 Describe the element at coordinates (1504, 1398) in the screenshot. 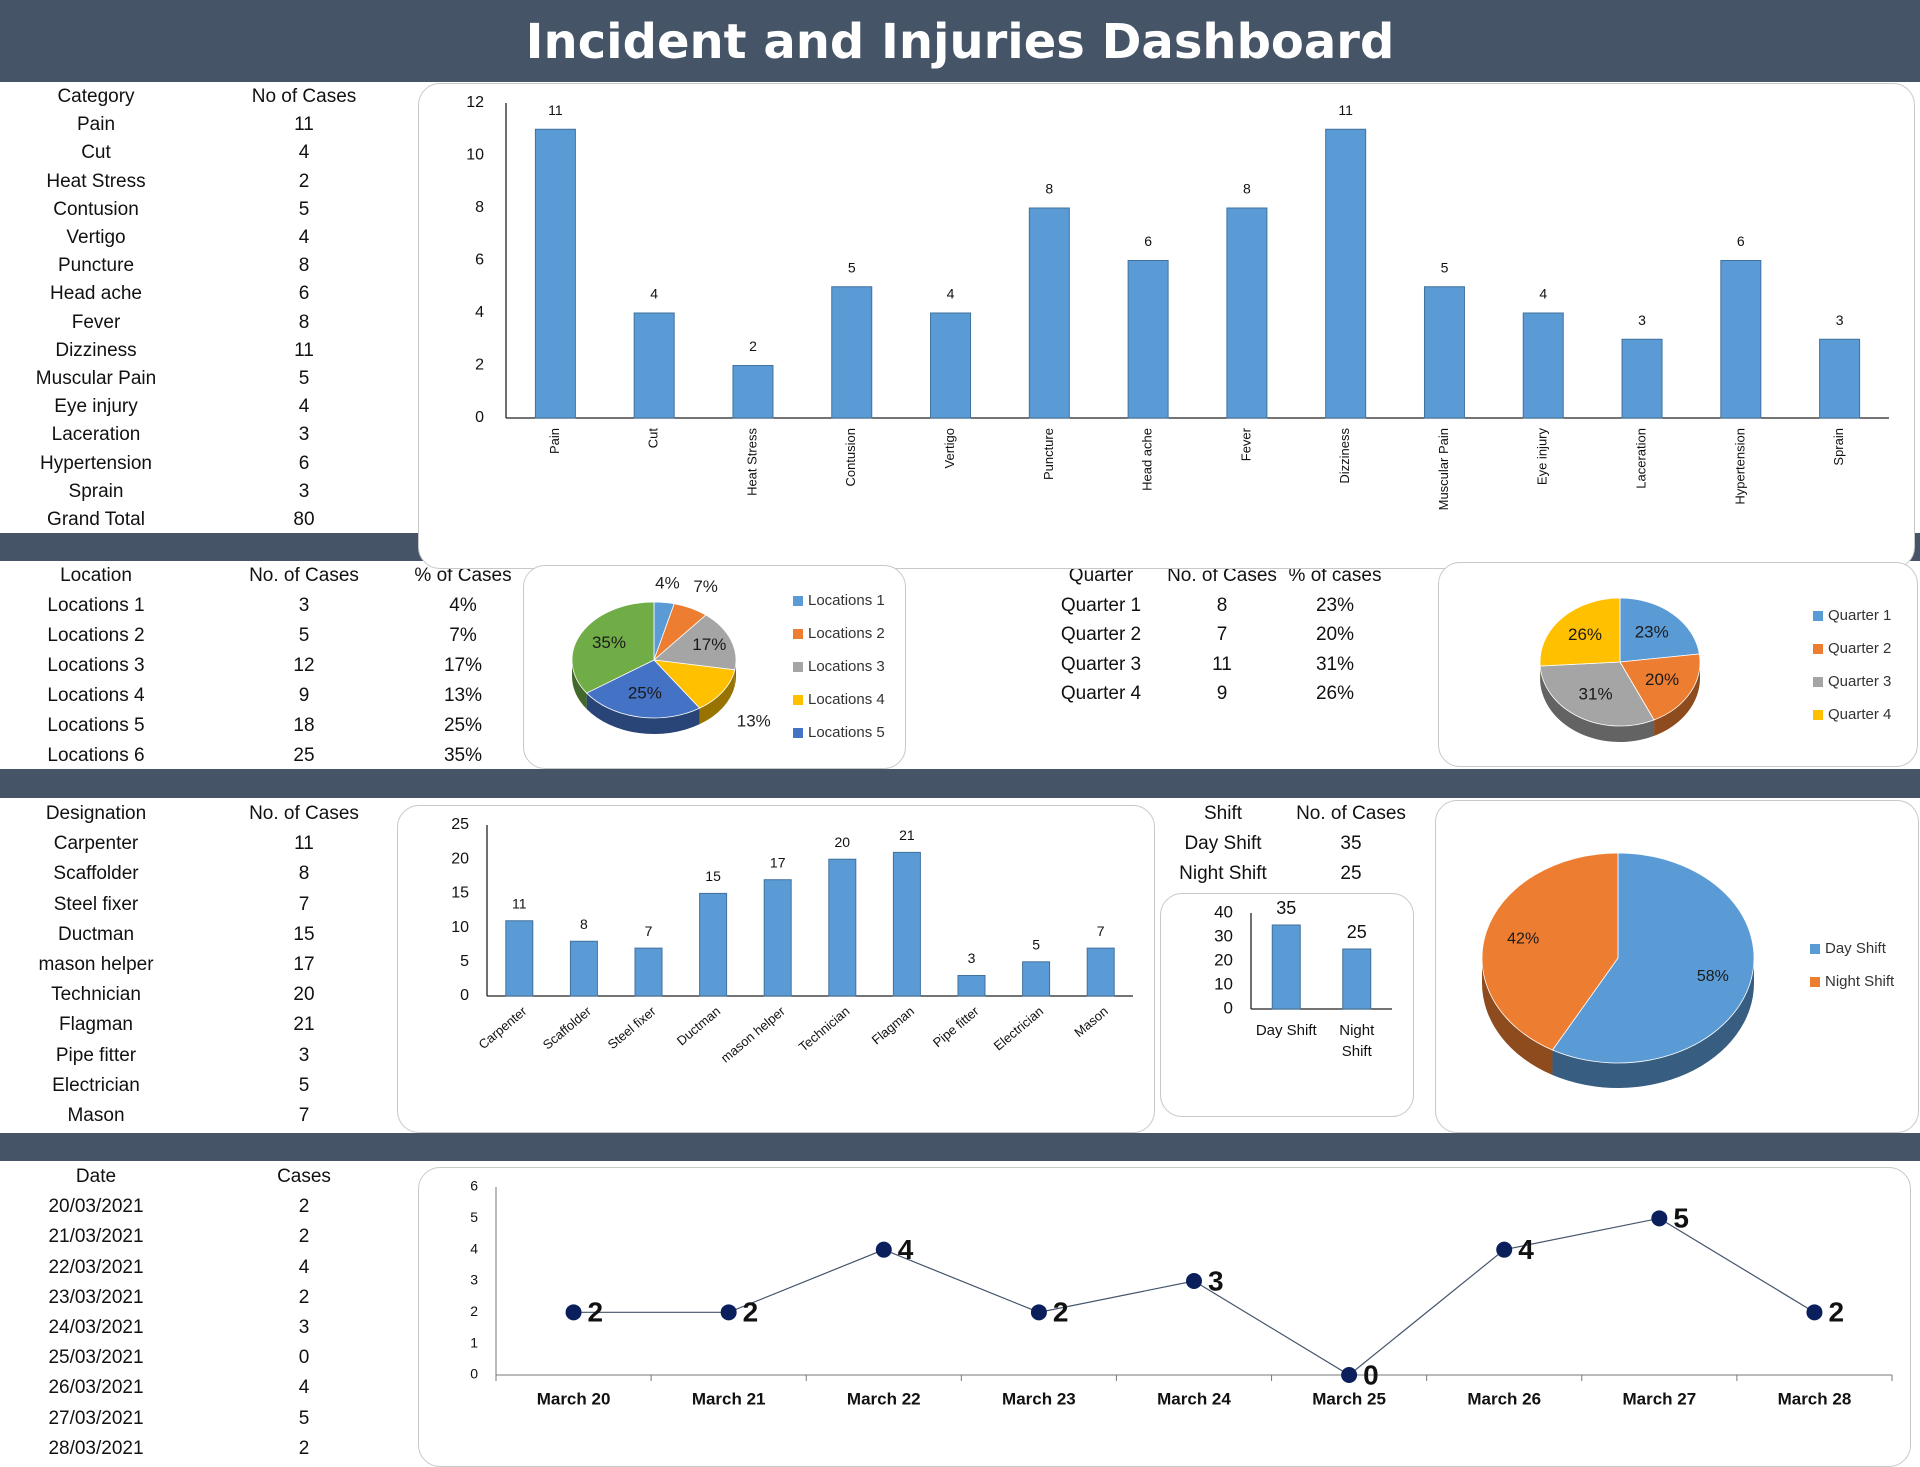

I see `x-tick-label: March 26` at that location.